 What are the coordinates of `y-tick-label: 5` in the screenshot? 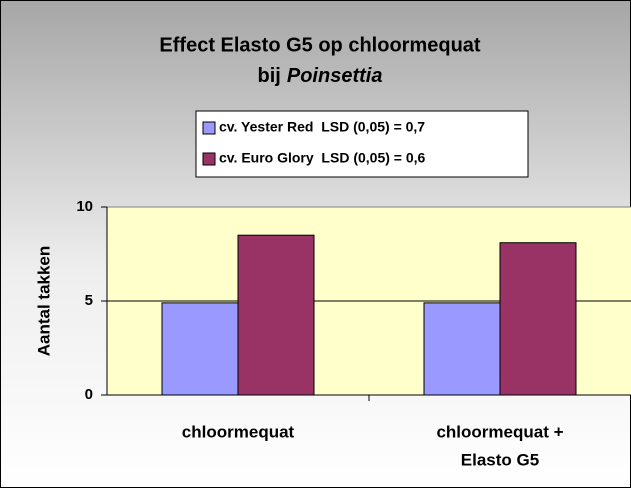 It's located at (89, 300).